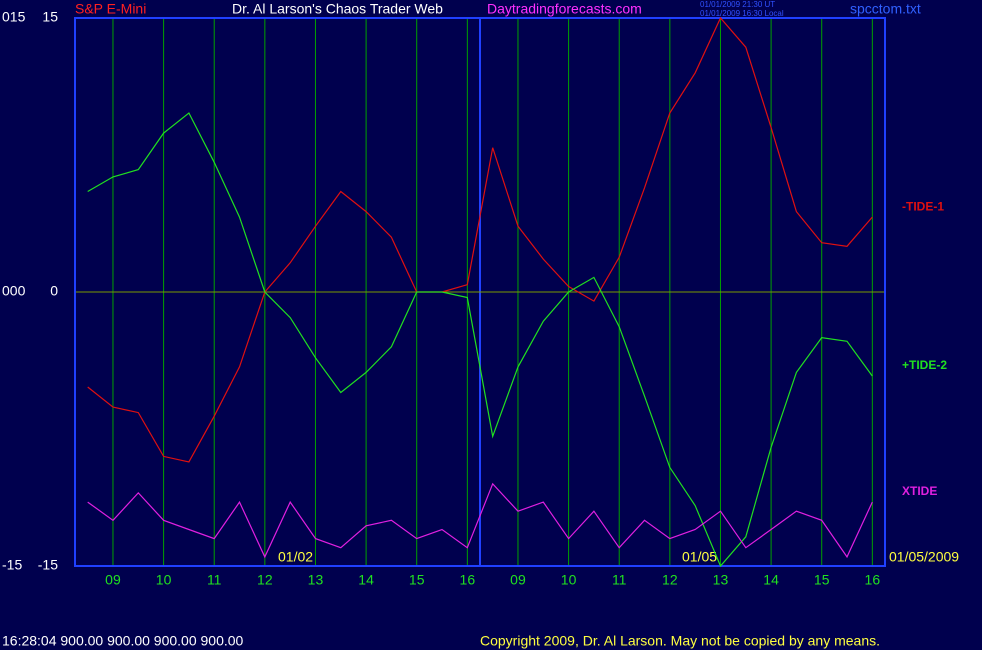 The image size is (982, 650). What do you see at coordinates (14, 291) in the screenshot?
I see `y2-tick-label: 000` at bounding box center [14, 291].